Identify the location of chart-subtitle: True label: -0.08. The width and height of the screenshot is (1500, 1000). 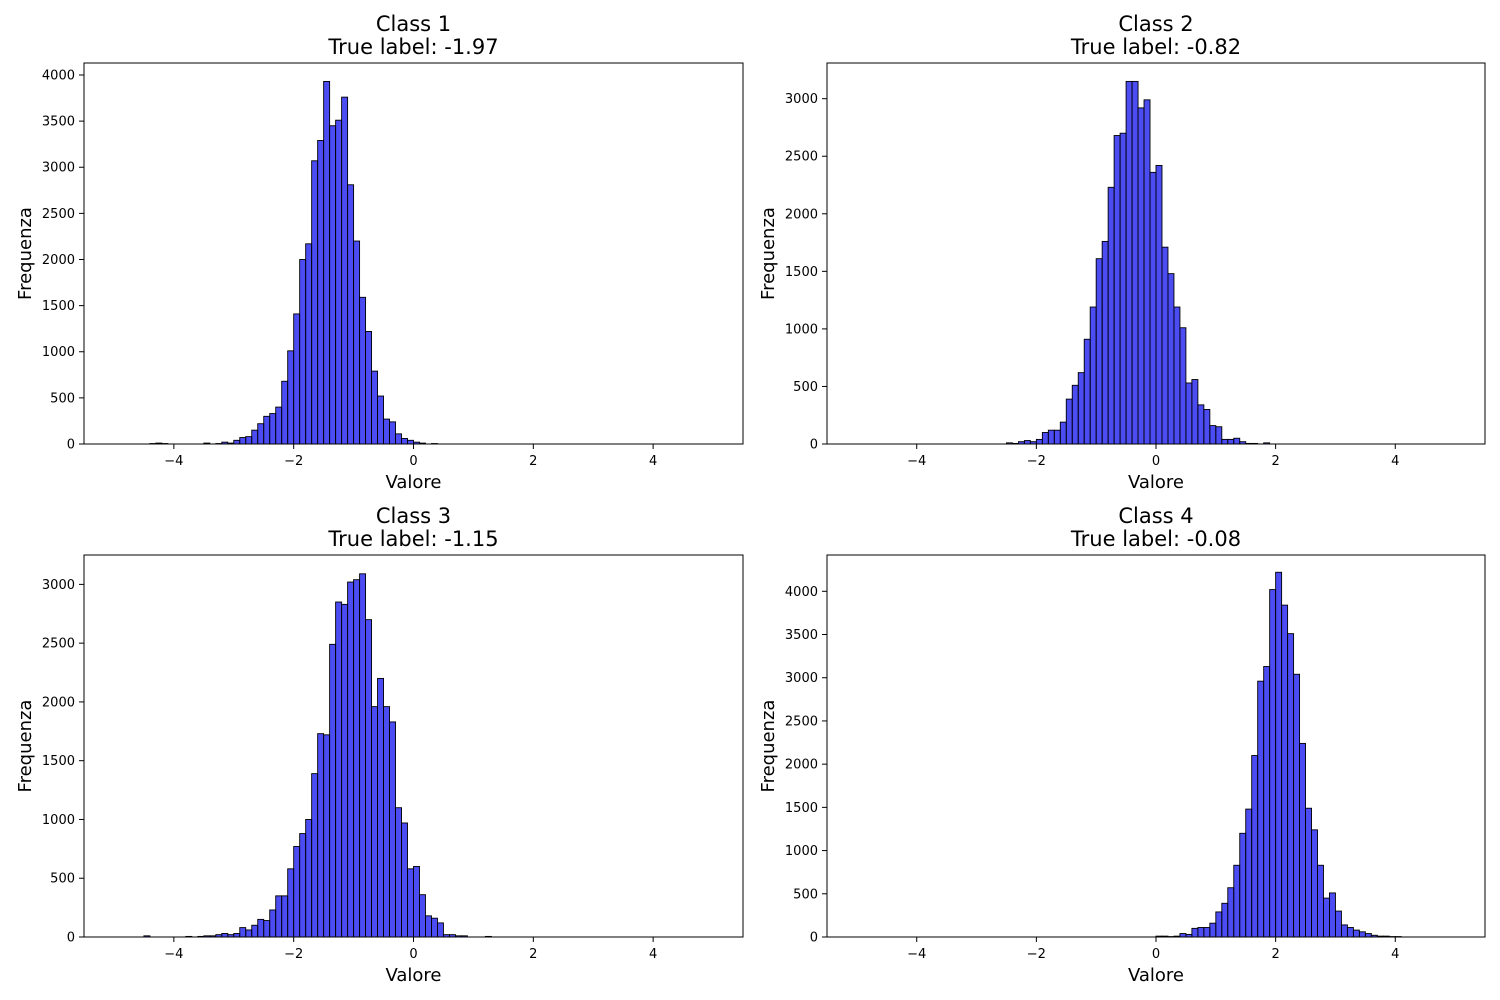
(1155, 539).